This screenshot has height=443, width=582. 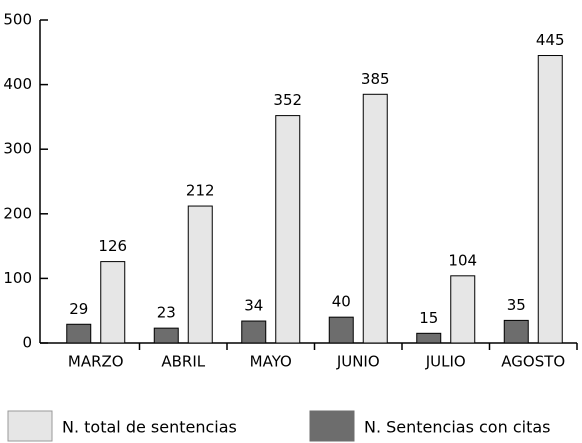 What do you see at coordinates (358, 362) in the screenshot?
I see `x-tick-label: JUNIO` at bounding box center [358, 362].